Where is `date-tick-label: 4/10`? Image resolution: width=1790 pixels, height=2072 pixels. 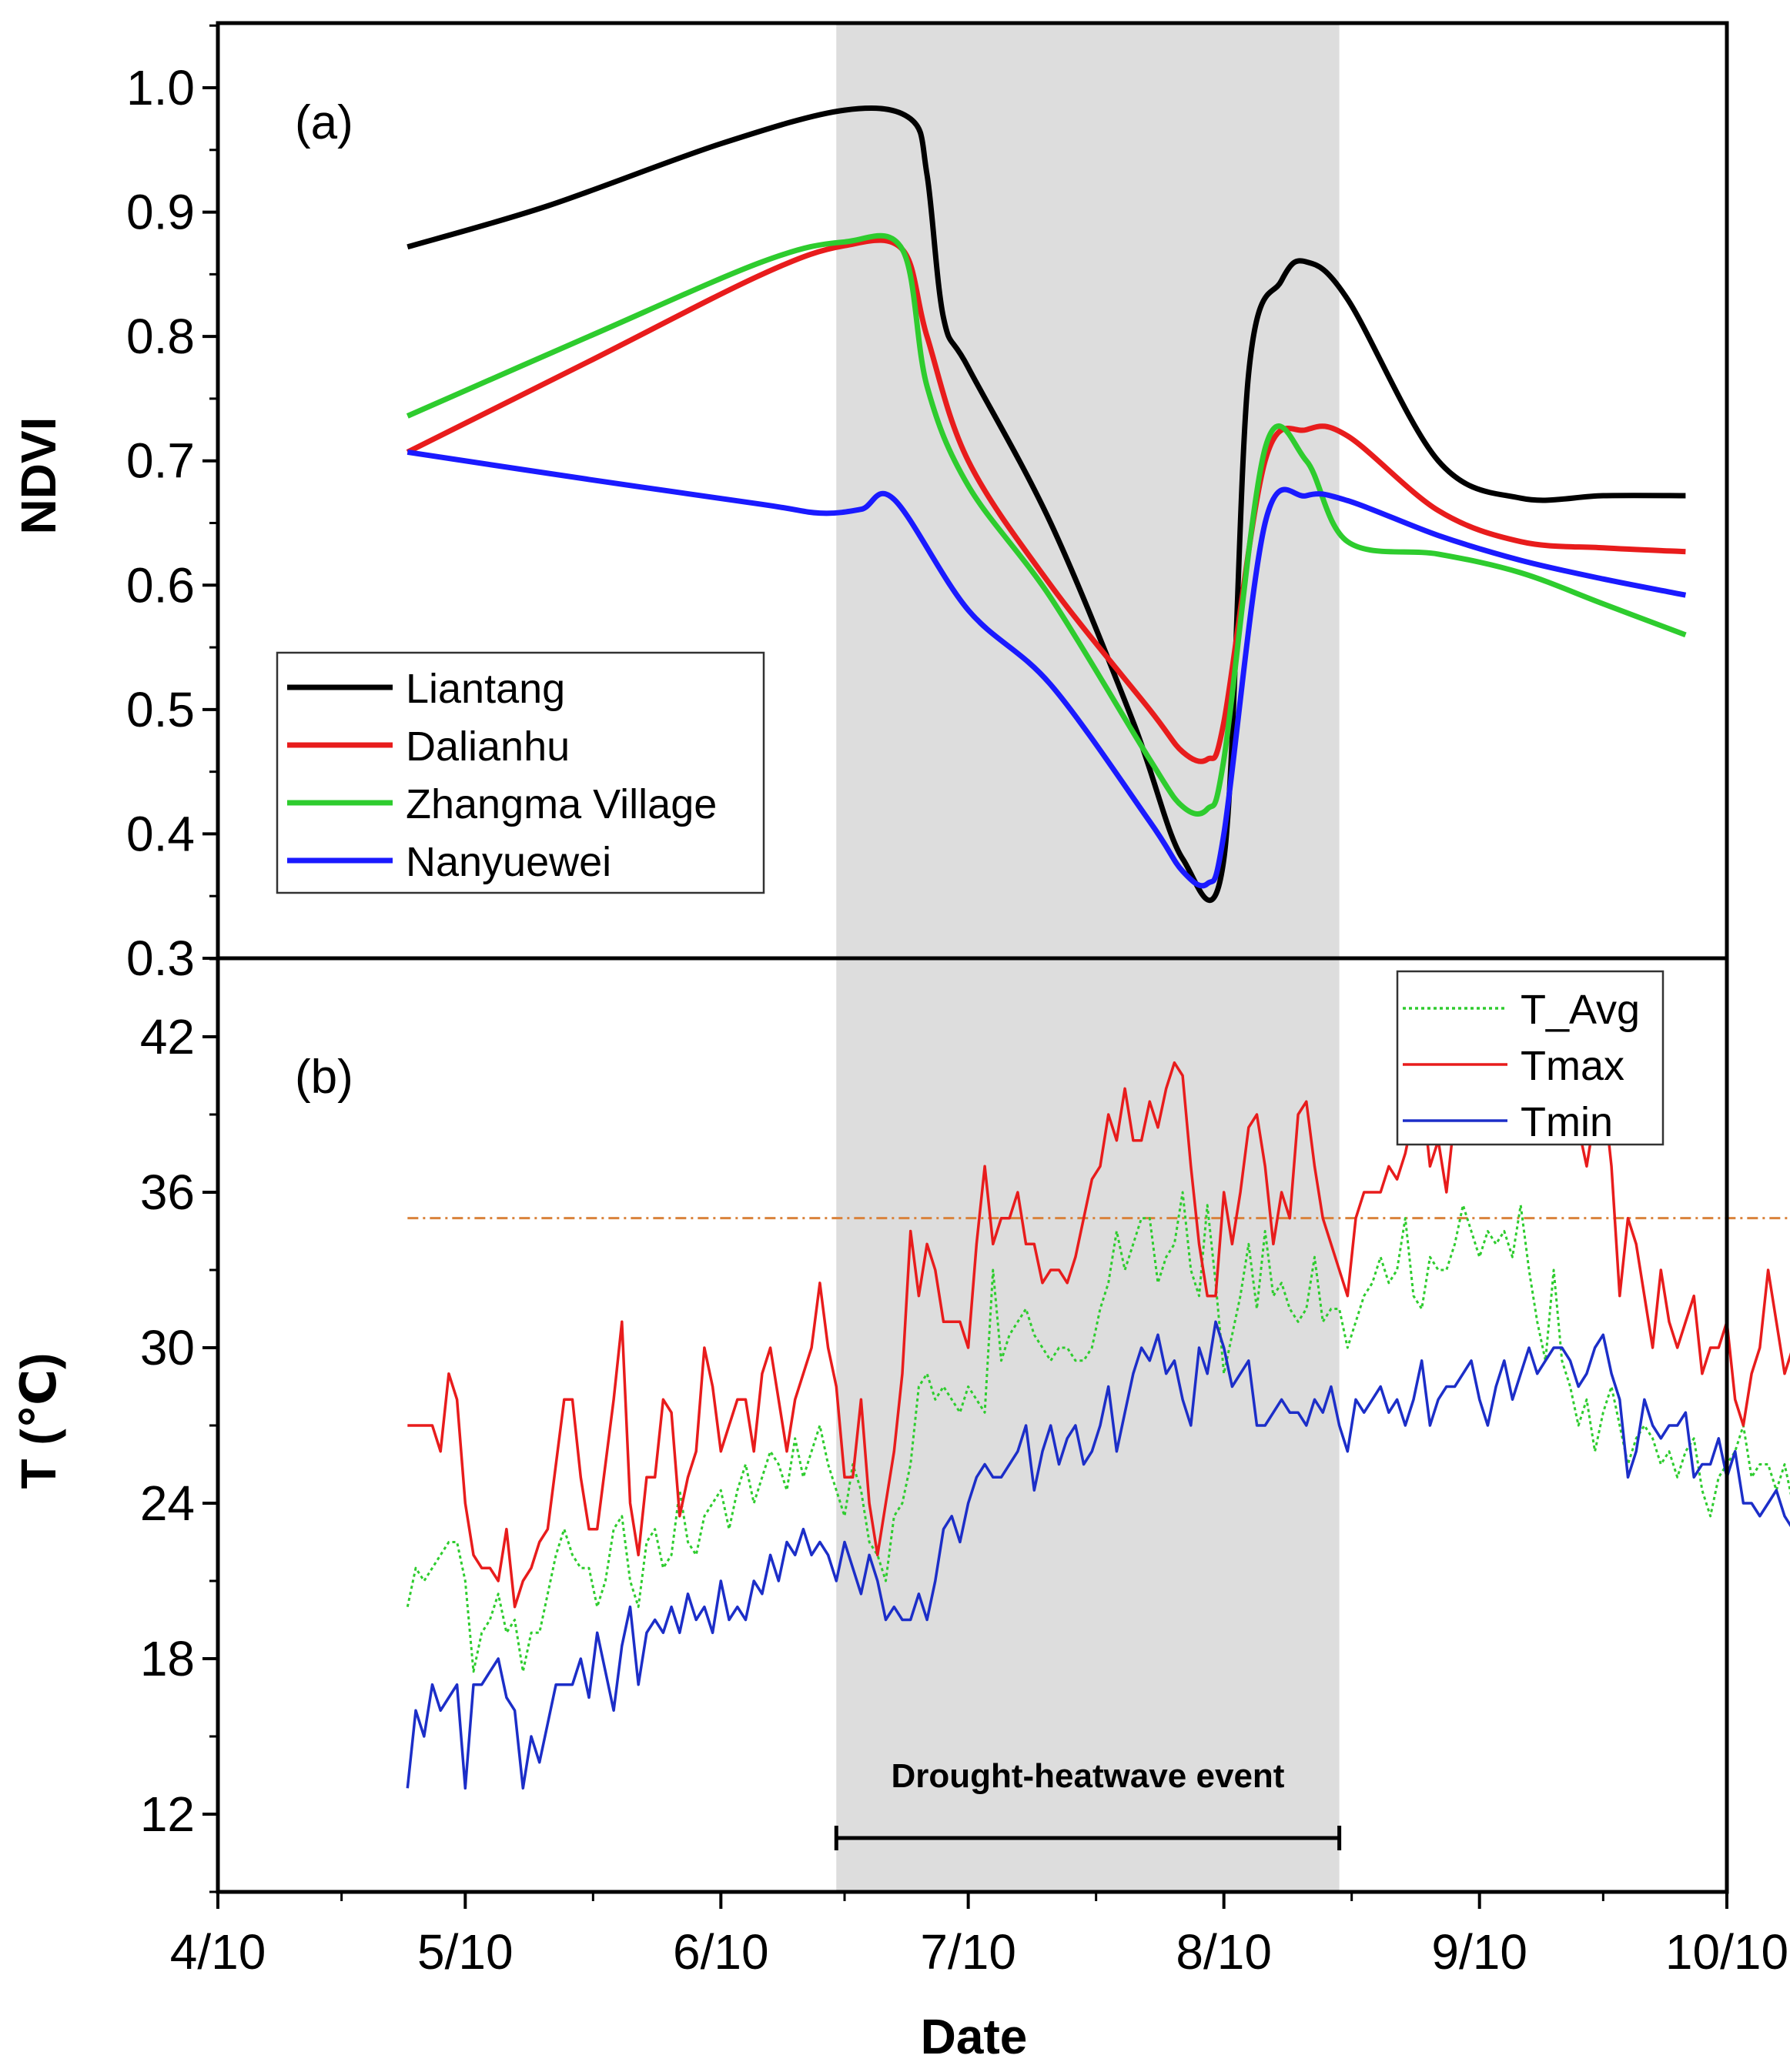 date-tick-label: 4/10 is located at coordinates (218, 1952).